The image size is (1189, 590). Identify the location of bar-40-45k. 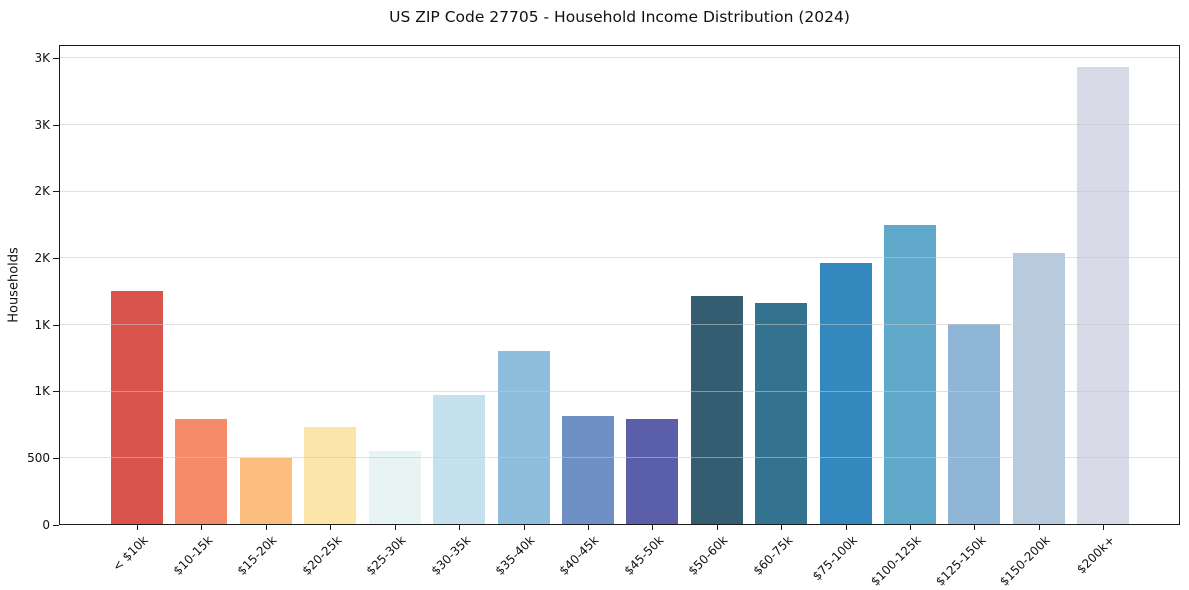
(587, 470).